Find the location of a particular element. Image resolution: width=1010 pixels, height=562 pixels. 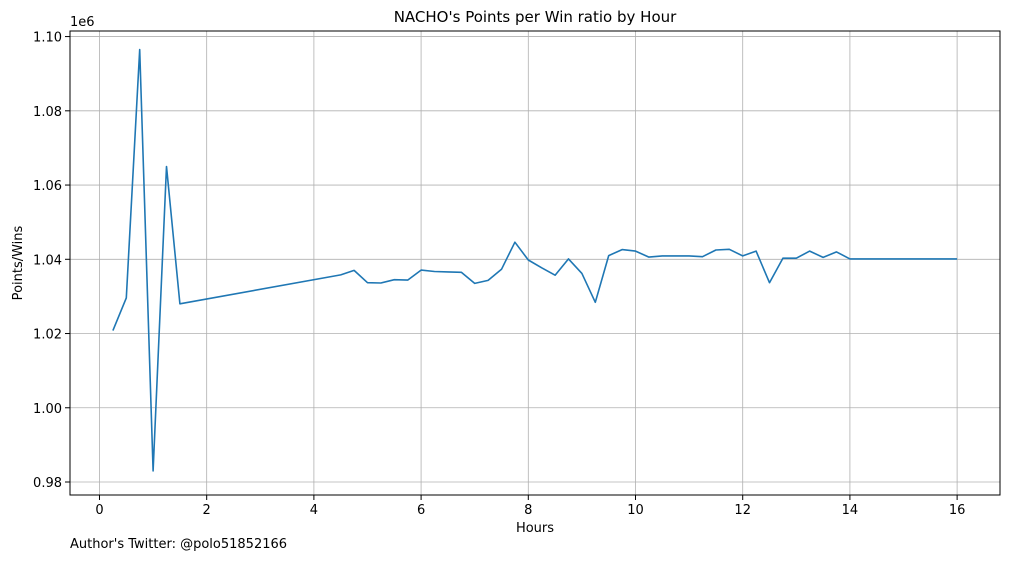

x-tick-label: 0 is located at coordinates (99, 510).